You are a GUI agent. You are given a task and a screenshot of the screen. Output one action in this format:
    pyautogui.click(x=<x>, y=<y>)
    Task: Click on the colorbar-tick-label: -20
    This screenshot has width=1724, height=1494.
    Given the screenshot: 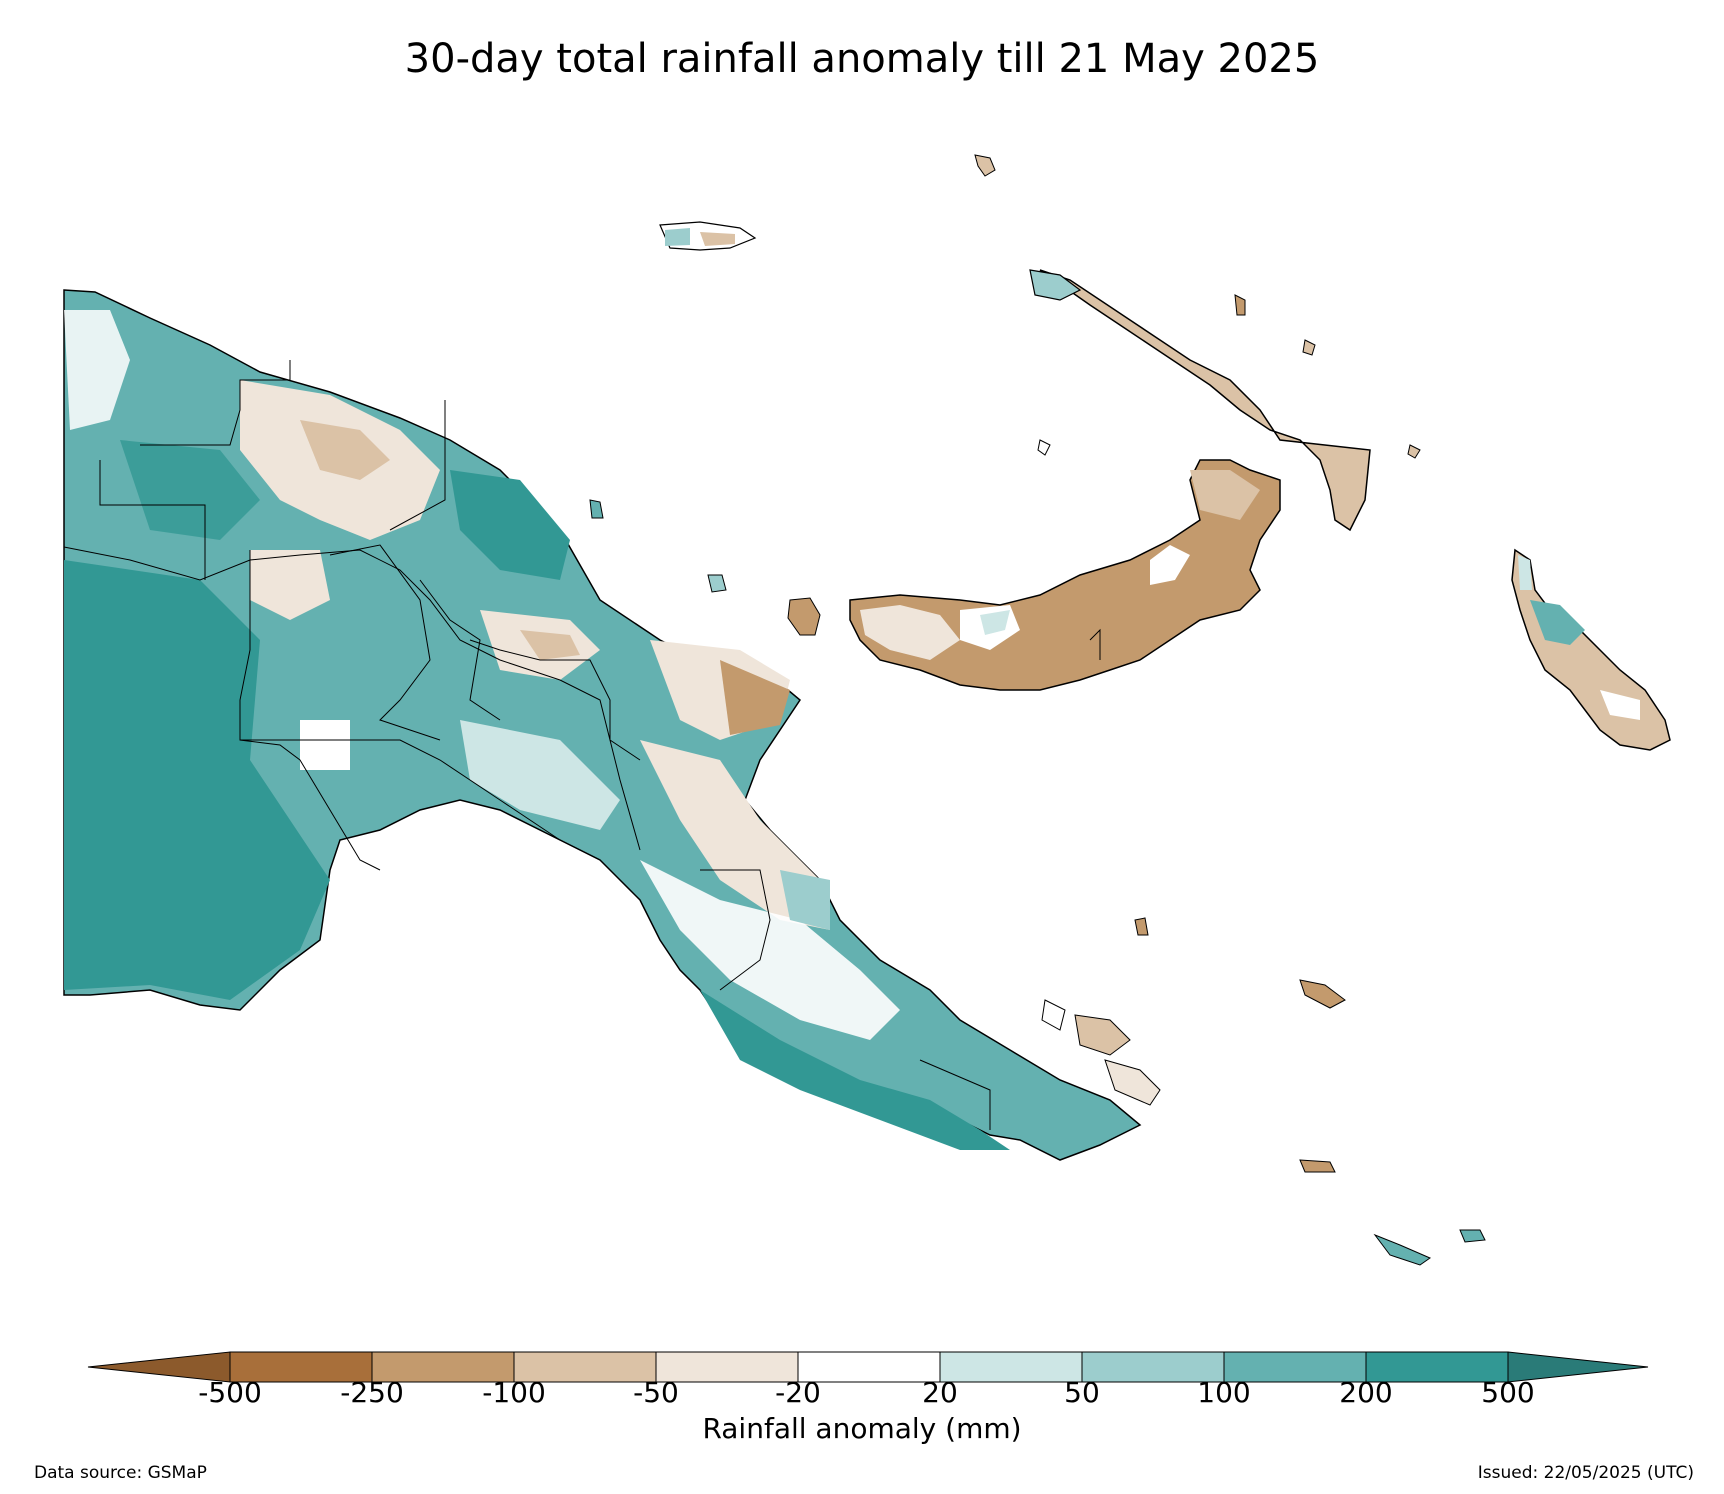 What is the action you would take?
    pyautogui.click(x=798, y=1392)
    